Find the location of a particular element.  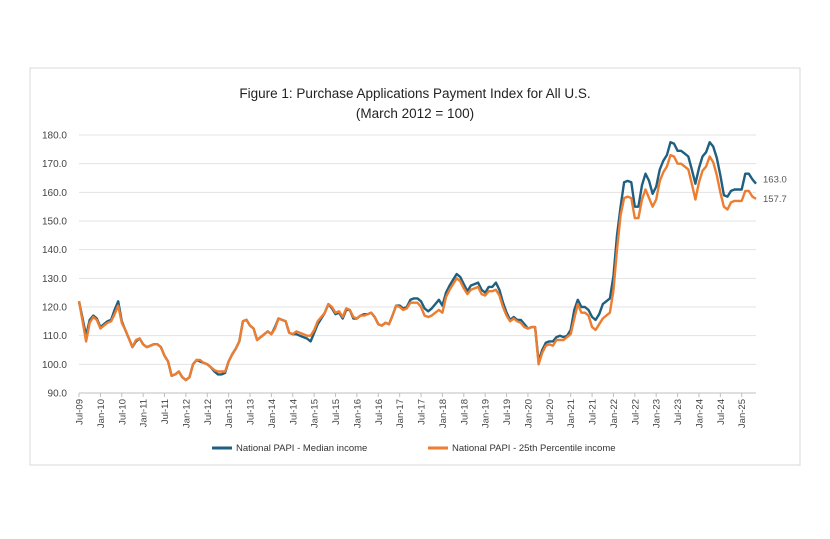

x-tick-label: Jul-17 is located at coordinates (422, 412).